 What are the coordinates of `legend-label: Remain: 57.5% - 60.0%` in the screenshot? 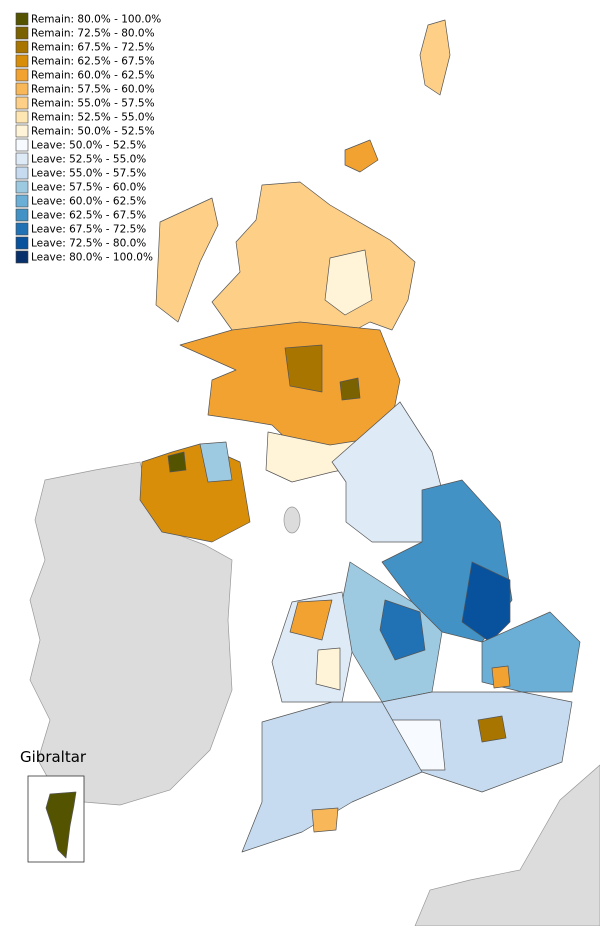 It's located at (93, 90).